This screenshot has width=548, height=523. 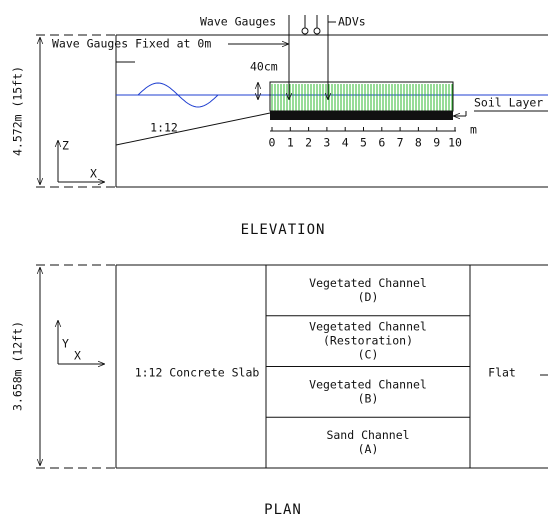 I want to click on axis-y: Y, so click(x=65, y=344).